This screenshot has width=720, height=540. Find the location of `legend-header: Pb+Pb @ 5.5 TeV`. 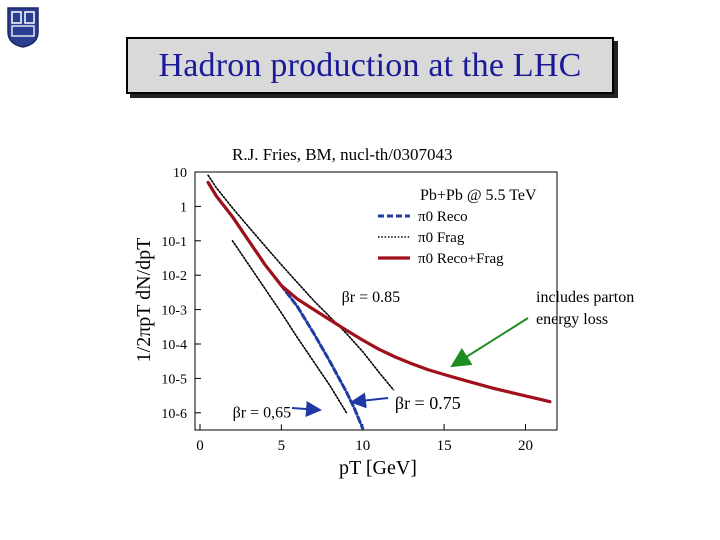

legend-header: Pb+Pb @ 5.5 TeV is located at coordinates (478, 195).